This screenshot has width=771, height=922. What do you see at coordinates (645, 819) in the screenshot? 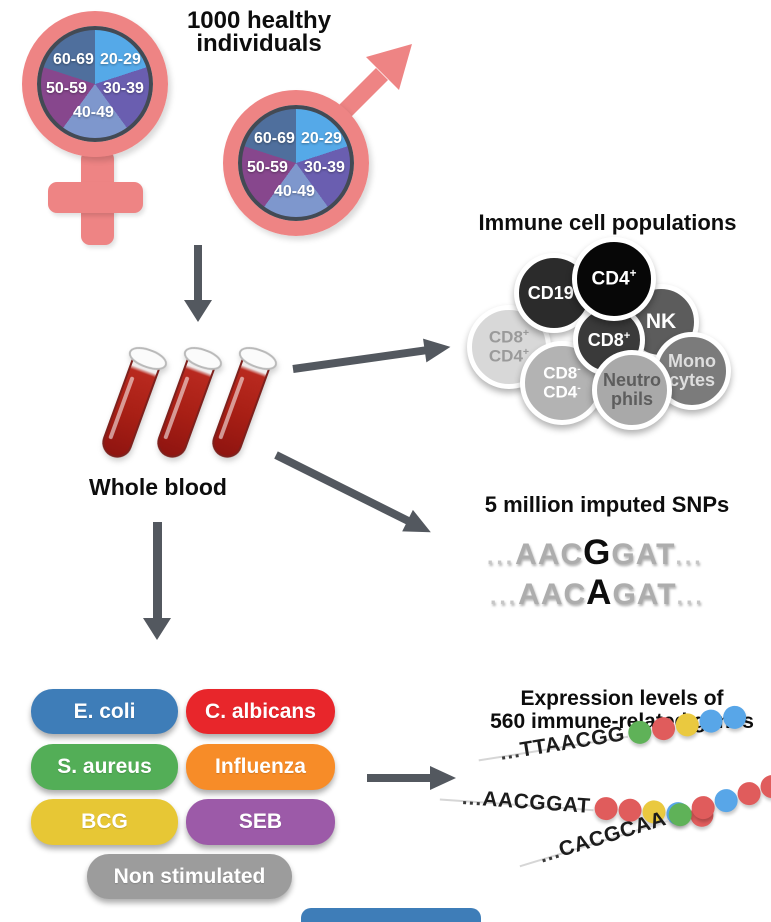
I see `gene-strand-3: ...CACGCAA` at bounding box center [645, 819].